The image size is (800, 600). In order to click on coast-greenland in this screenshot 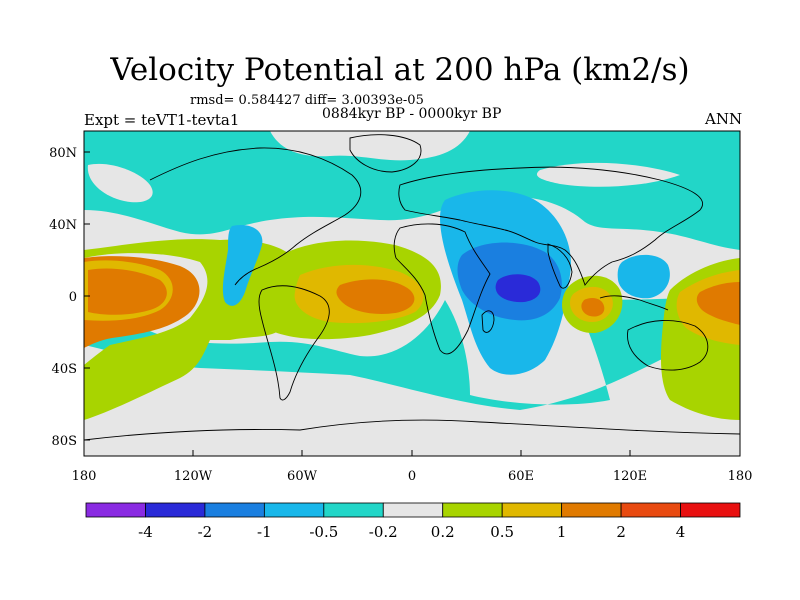, I will do `click(385, 153)`.